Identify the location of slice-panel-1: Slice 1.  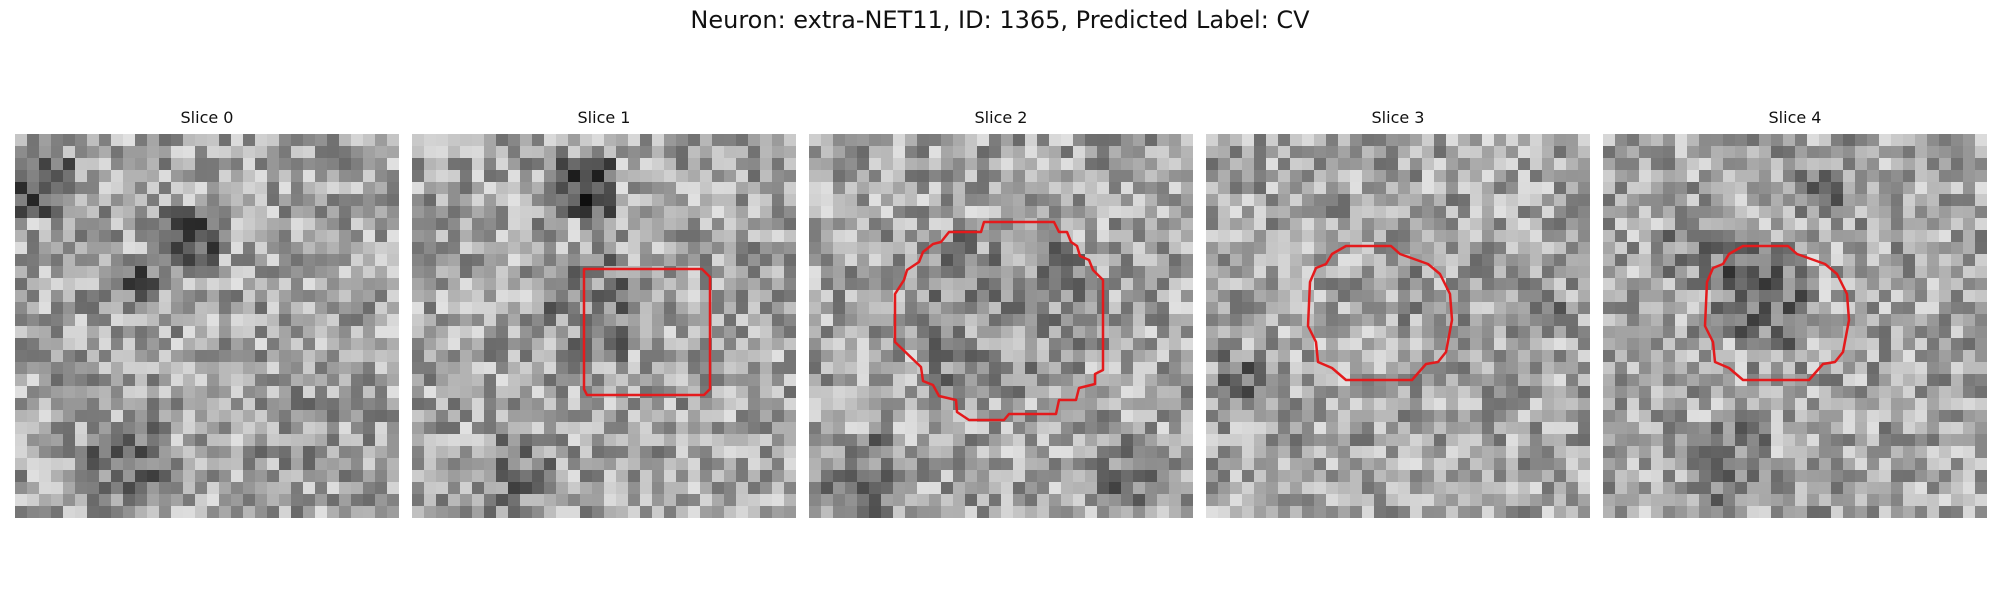
(604, 313).